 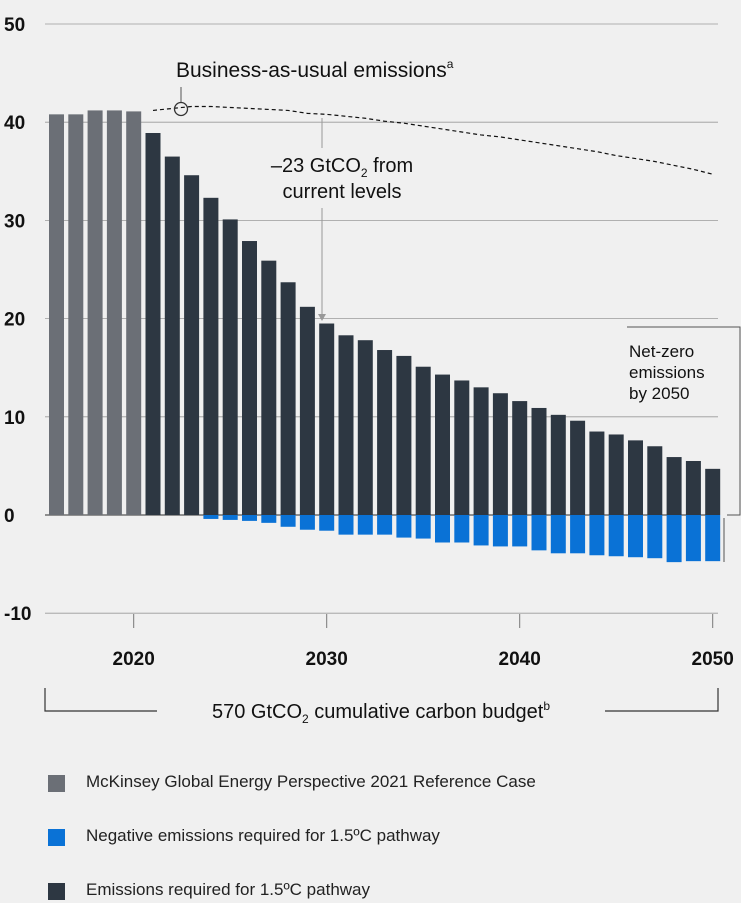 I want to click on bau-label-main: Business-as-usual emissions, so click(x=311, y=70).